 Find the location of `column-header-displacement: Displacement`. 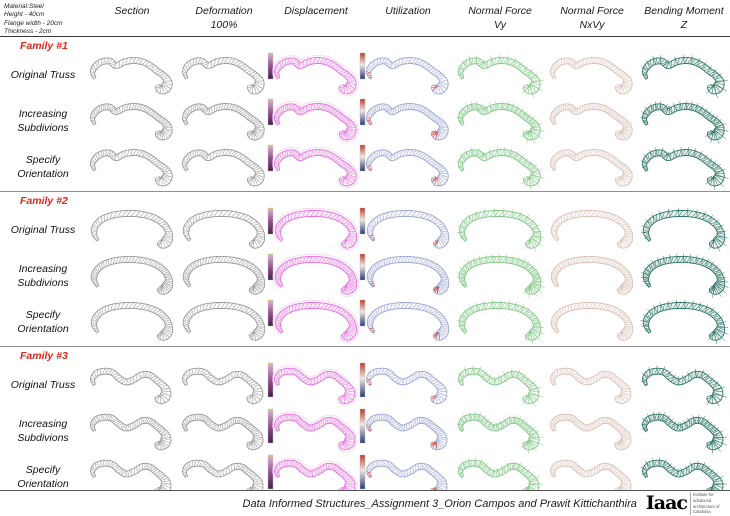

column-header-displacement: Displacement is located at coordinates (316, 11).